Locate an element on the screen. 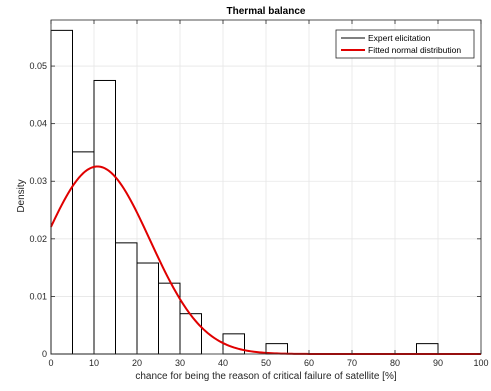 Image resolution: width=491 pixels, height=391 pixels. y-tick-label: 0.03 is located at coordinates (38, 181).